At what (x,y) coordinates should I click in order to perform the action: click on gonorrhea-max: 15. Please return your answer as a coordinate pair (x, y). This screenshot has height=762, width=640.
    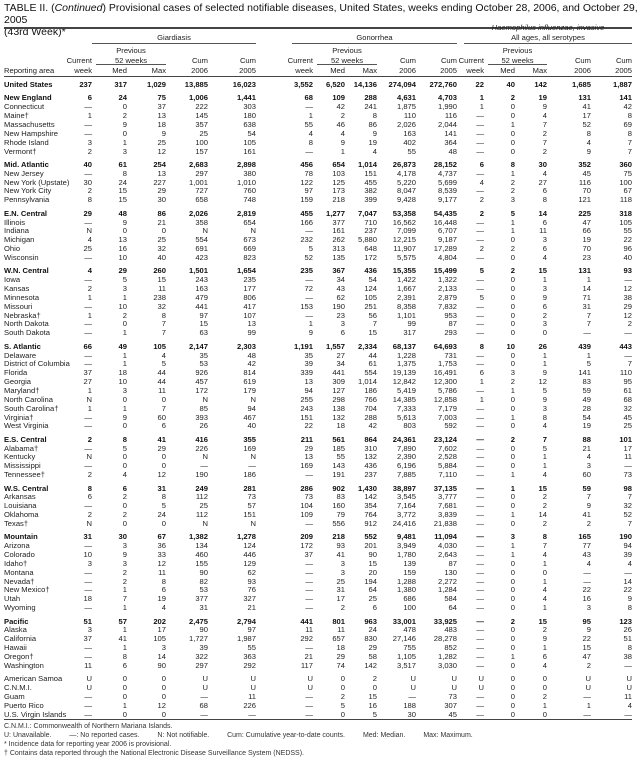
    Looking at the image, I should click on (372, 563).